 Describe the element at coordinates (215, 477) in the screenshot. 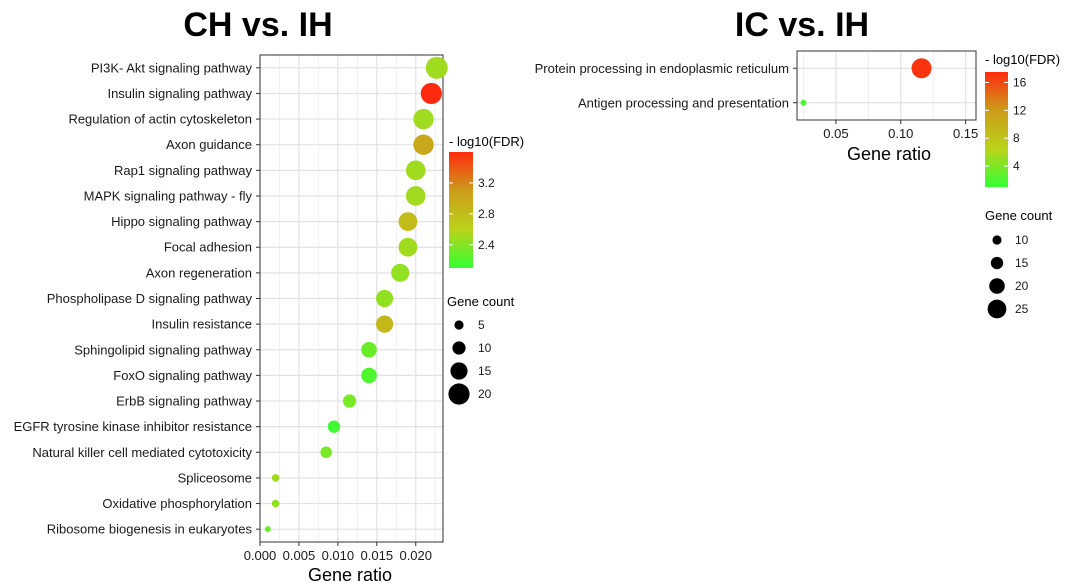

I see `chart1-category-label: Spliceosome` at that location.